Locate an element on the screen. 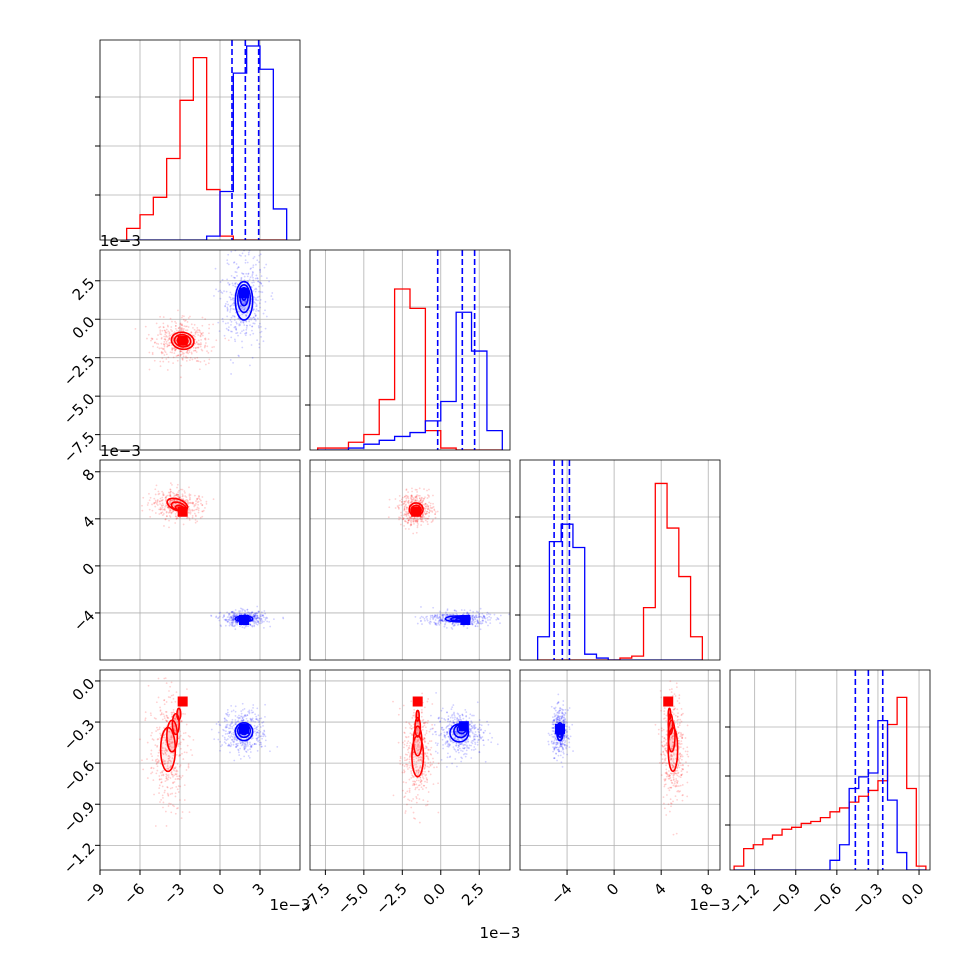 This screenshot has height=975, width=970. peak-marker is located at coordinates (183, 341).